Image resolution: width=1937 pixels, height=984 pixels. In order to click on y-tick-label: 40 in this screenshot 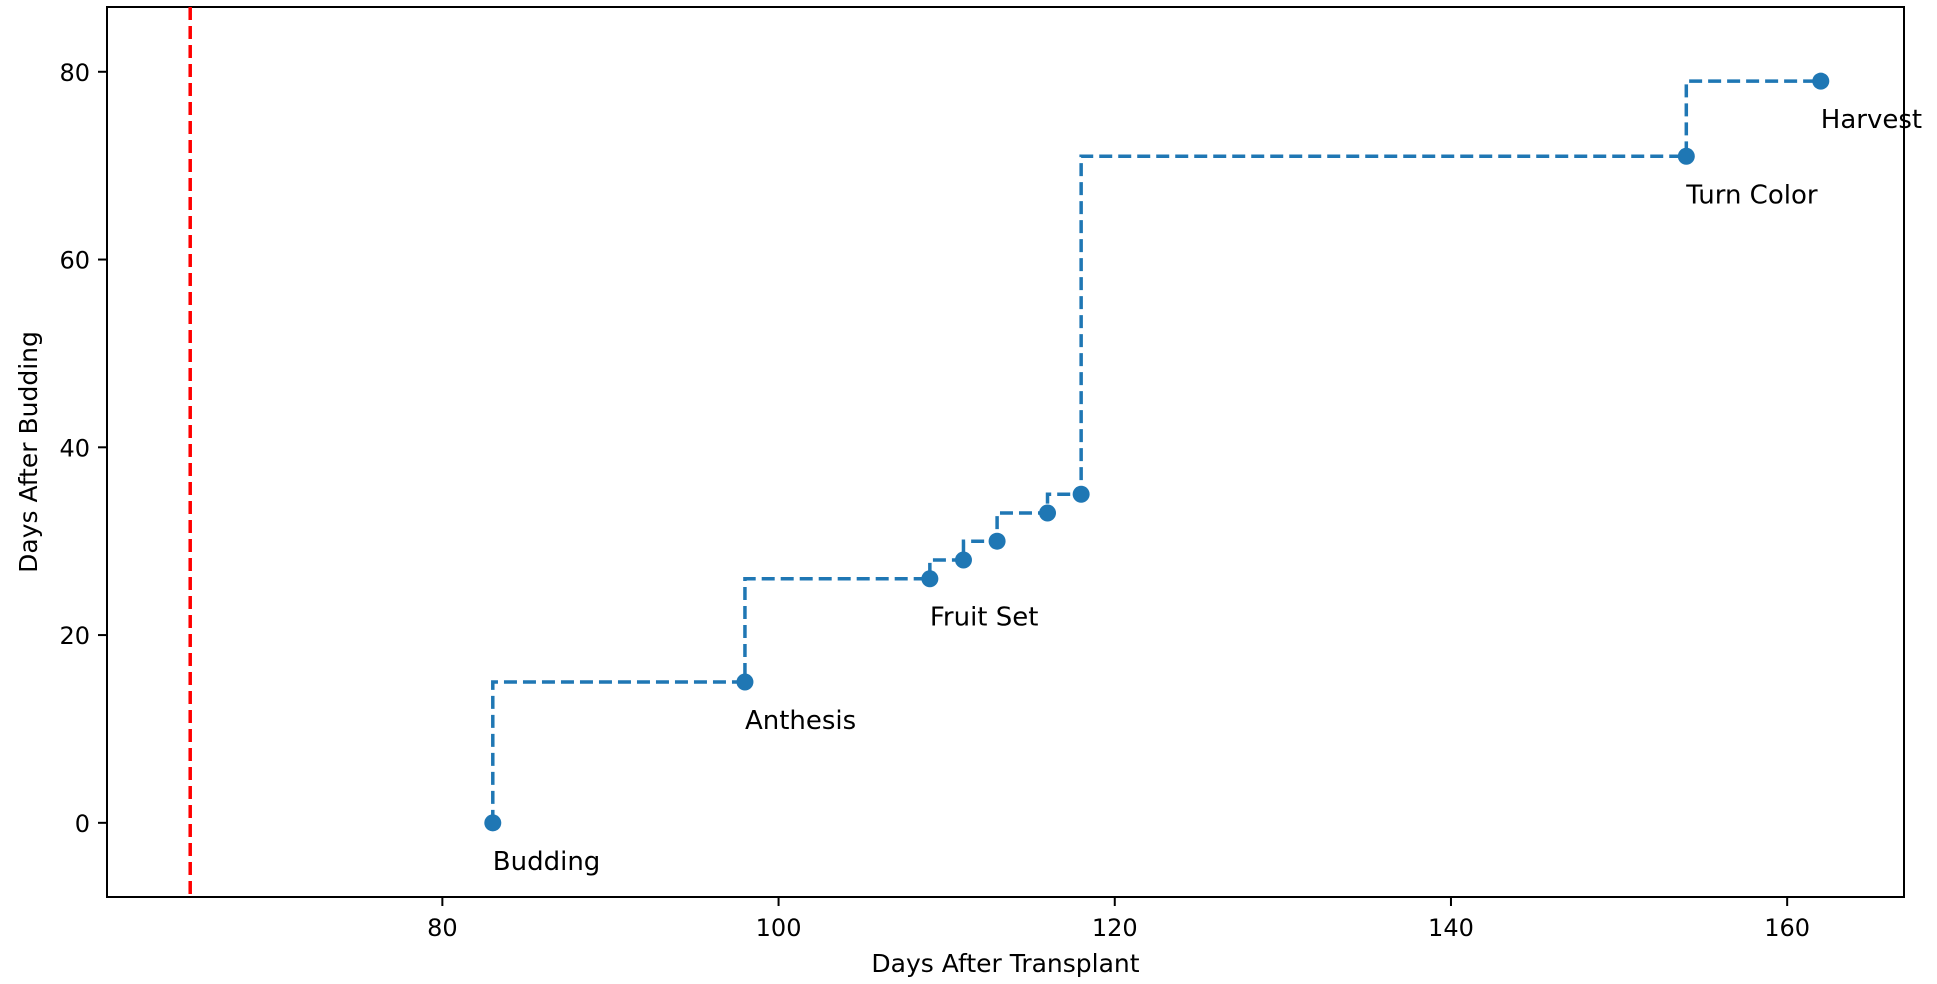, I will do `click(74, 448)`.